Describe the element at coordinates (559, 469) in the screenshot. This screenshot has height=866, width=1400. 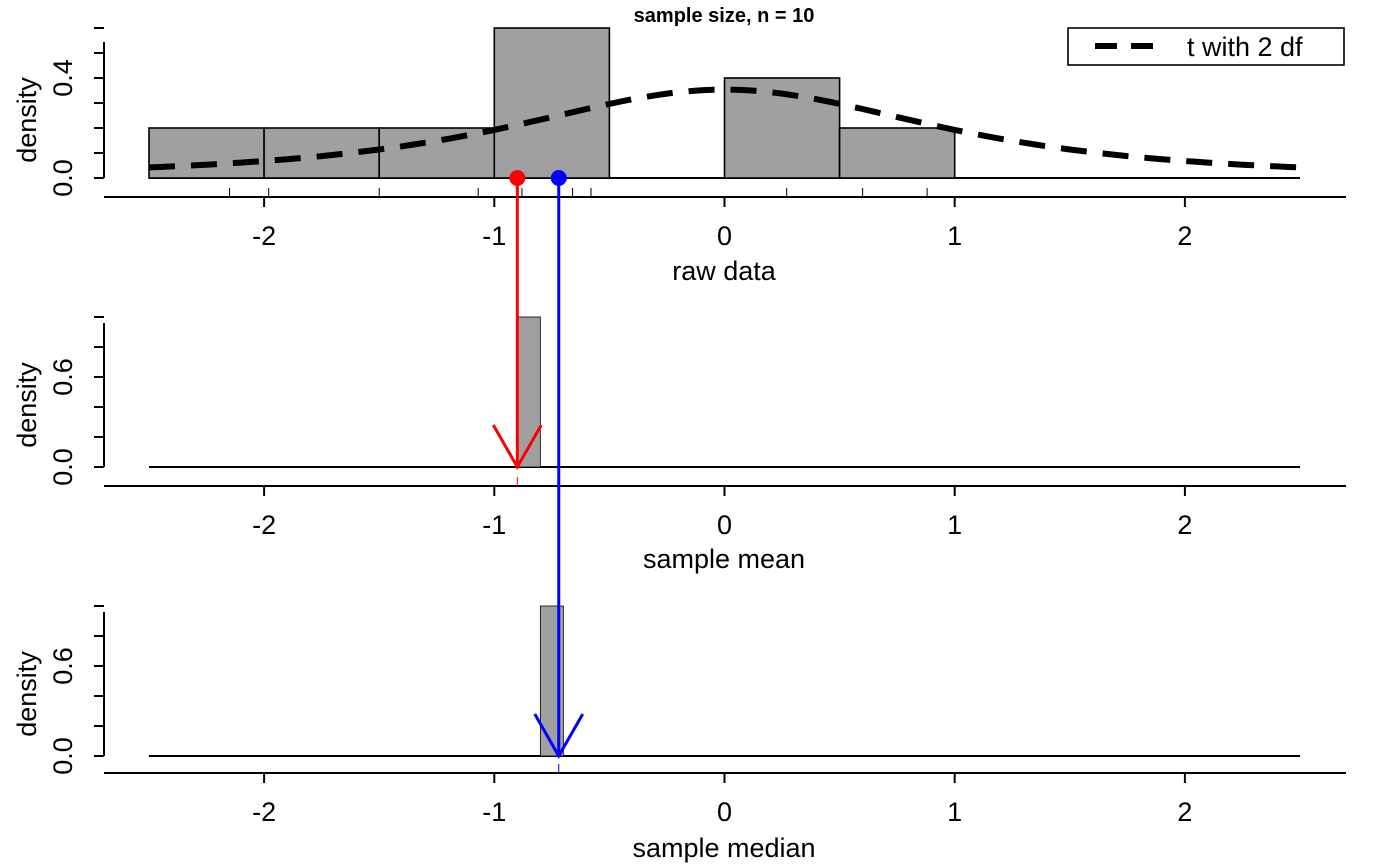
I see `median-arrow` at that location.